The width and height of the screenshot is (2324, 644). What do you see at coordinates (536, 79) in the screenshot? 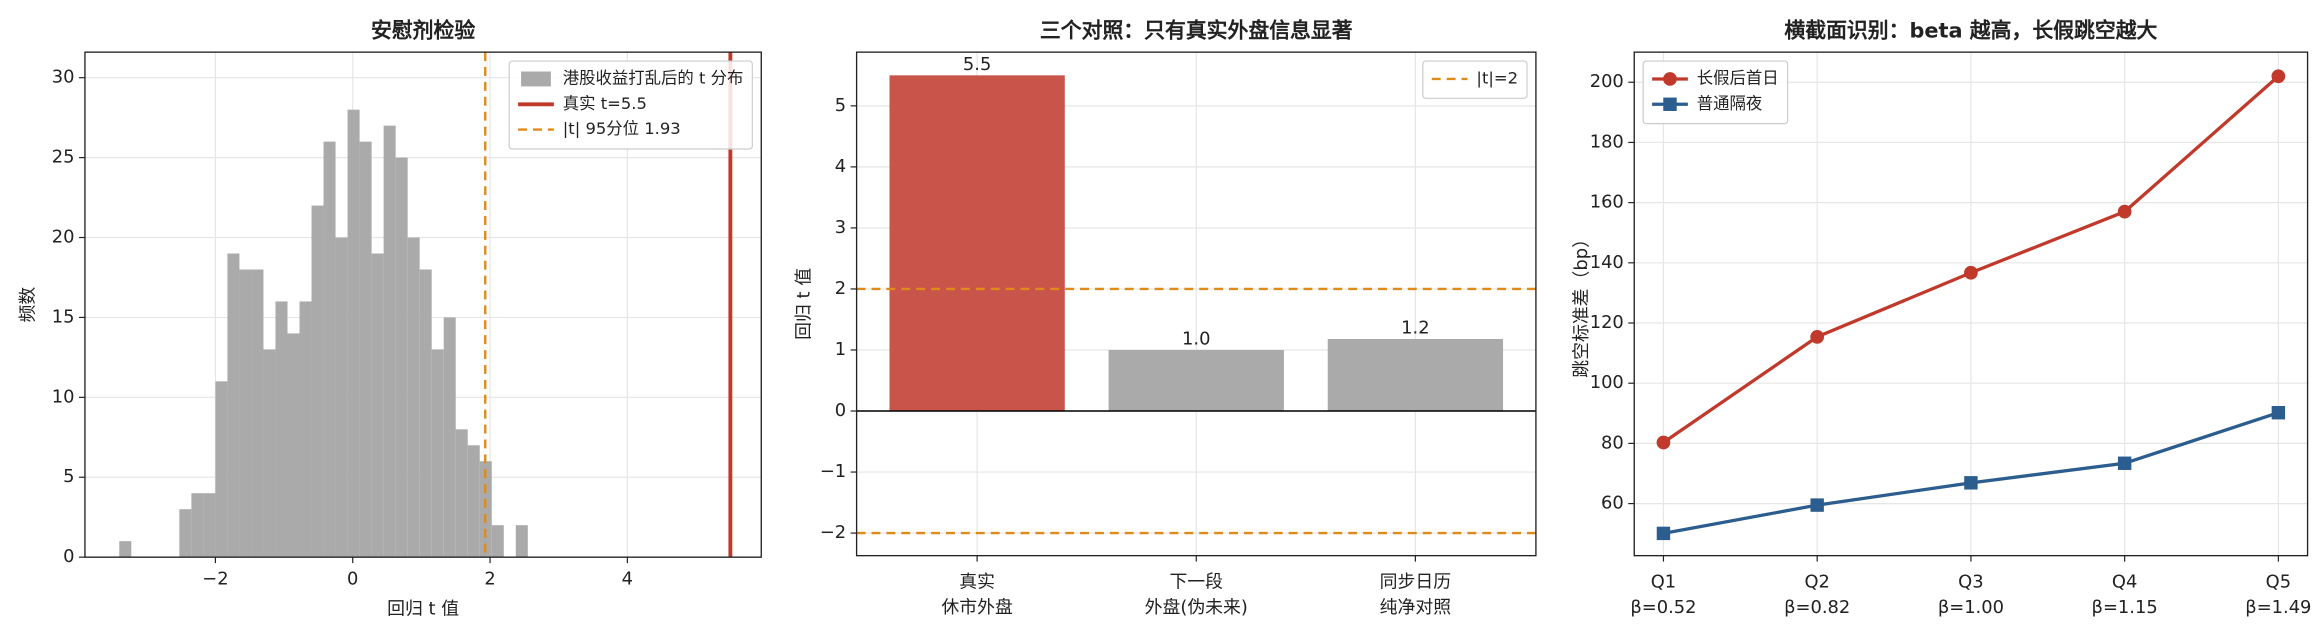
I see `legend-swatch` at bounding box center [536, 79].